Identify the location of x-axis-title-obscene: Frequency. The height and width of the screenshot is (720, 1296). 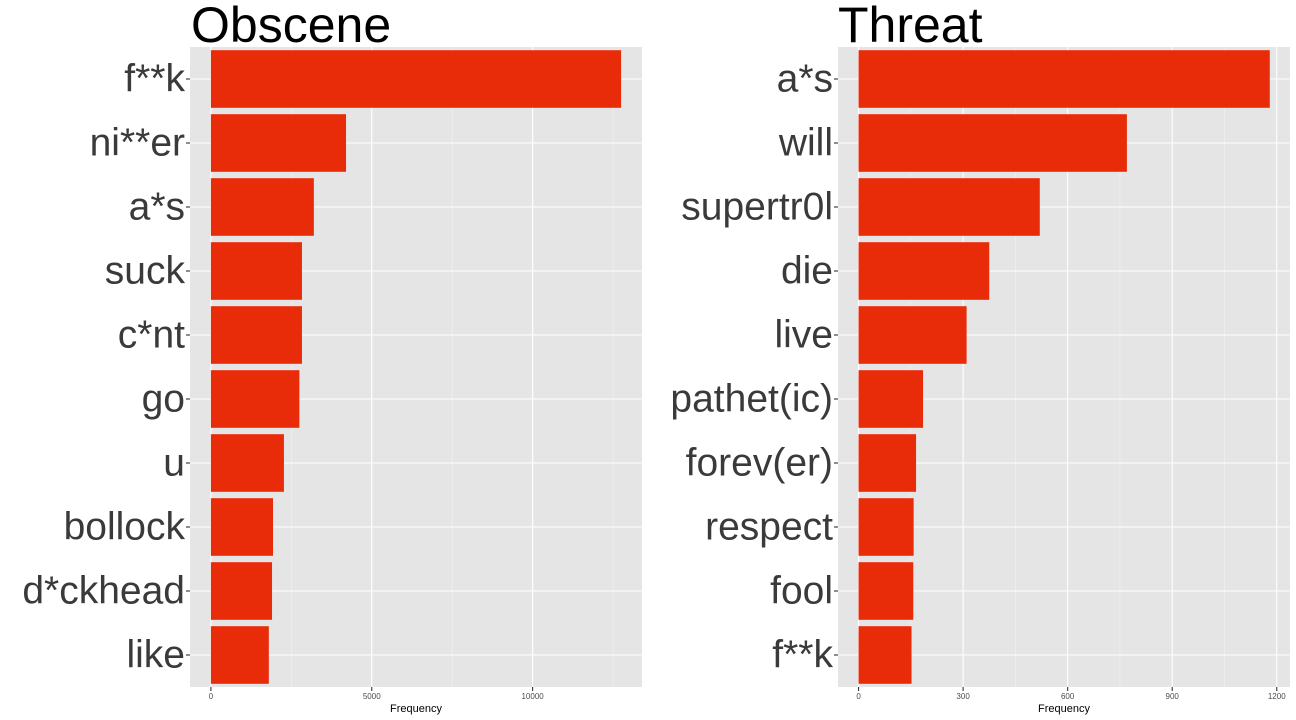
(416, 709).